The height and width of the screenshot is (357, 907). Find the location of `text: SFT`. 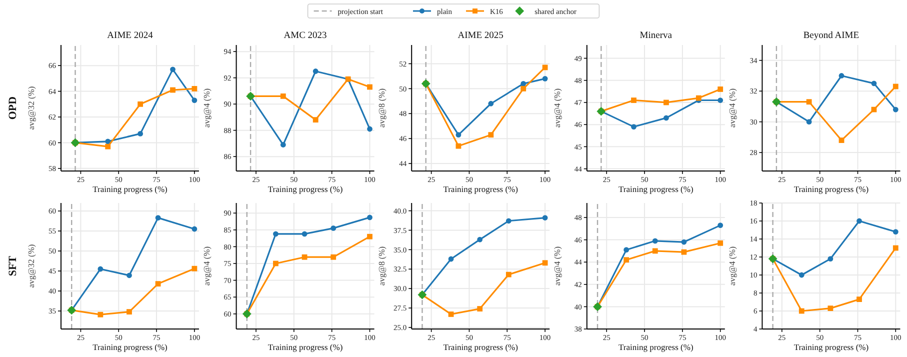

text: SFT is located at coordinates (13, 265).